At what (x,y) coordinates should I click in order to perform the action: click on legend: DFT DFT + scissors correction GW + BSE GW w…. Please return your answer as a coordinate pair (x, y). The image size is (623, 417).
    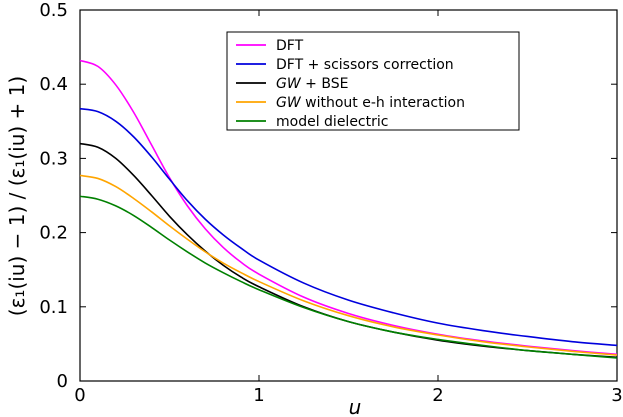
    Looking at the image, I should click on (373, 81).